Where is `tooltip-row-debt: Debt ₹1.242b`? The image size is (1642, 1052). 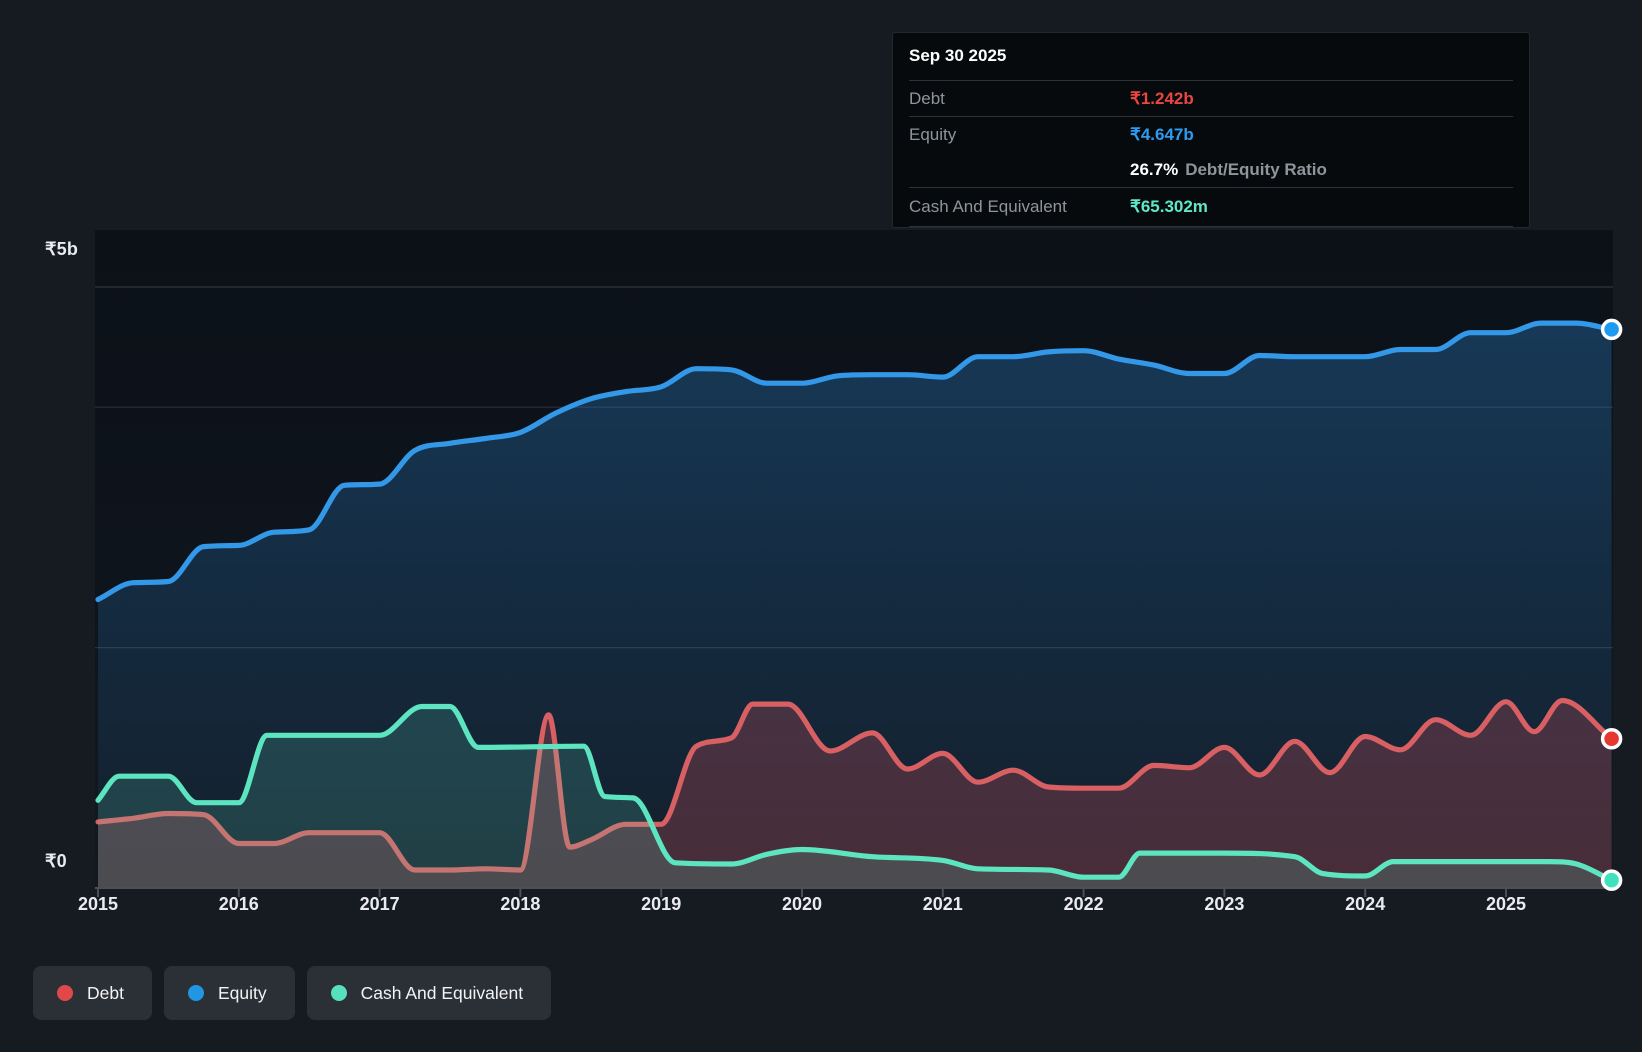 tooltip-row-debt: Debt ₹1.242b is located at coordinates (1211, 99).